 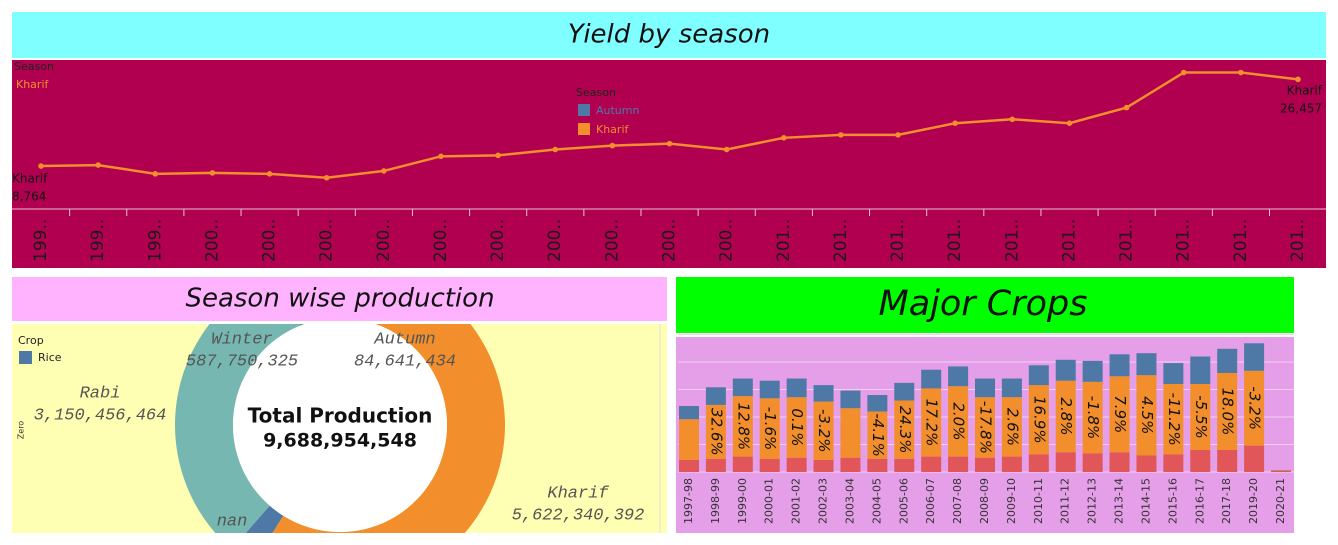 I want to click on change-label: 2.0%, so click(x=959, y=421).